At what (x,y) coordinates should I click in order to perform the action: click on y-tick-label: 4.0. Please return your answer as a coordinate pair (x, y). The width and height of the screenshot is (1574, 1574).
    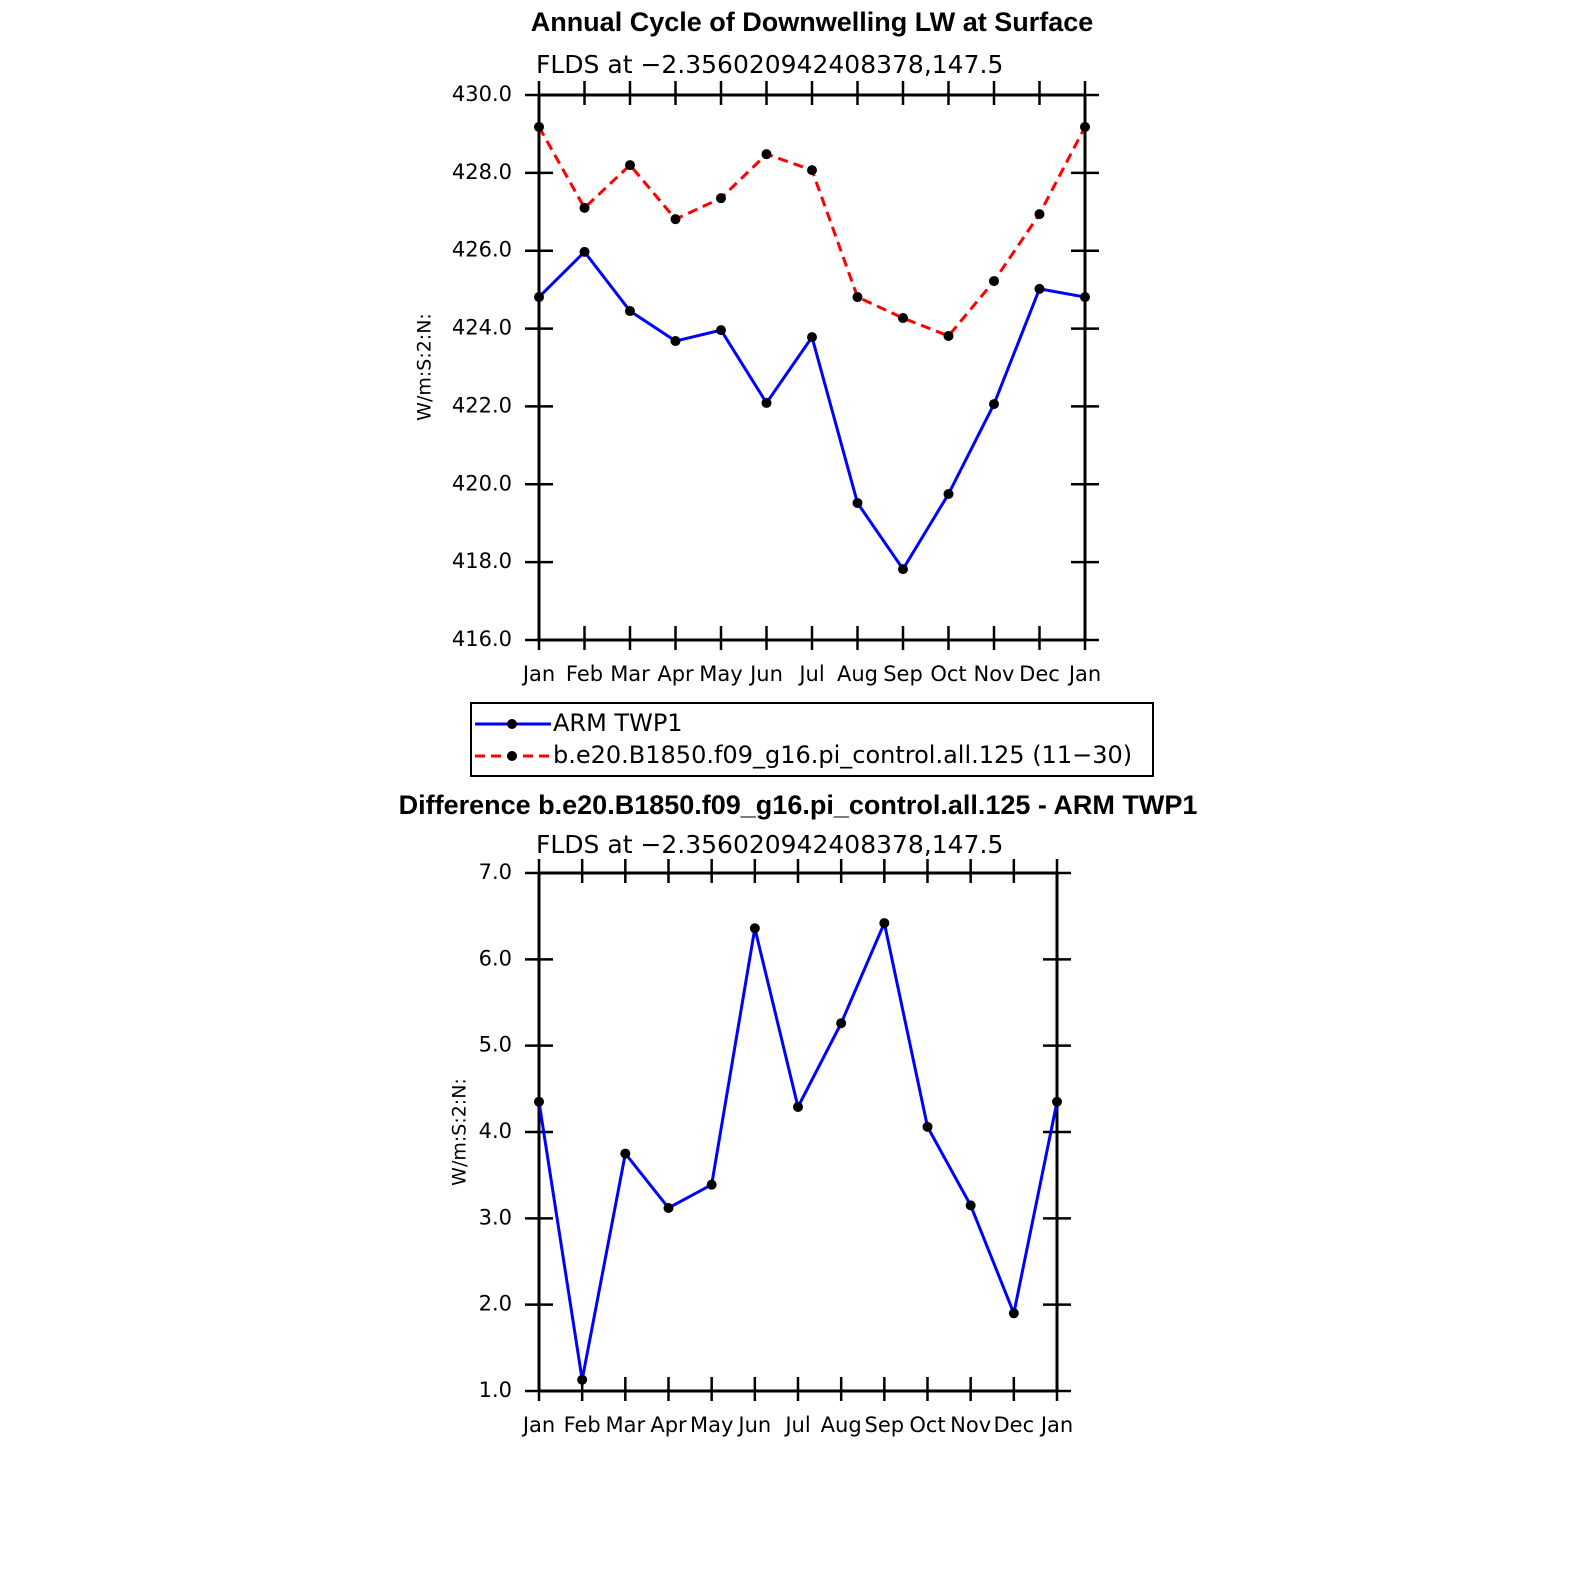
    Looking at the image, I should click on (495, 1131).